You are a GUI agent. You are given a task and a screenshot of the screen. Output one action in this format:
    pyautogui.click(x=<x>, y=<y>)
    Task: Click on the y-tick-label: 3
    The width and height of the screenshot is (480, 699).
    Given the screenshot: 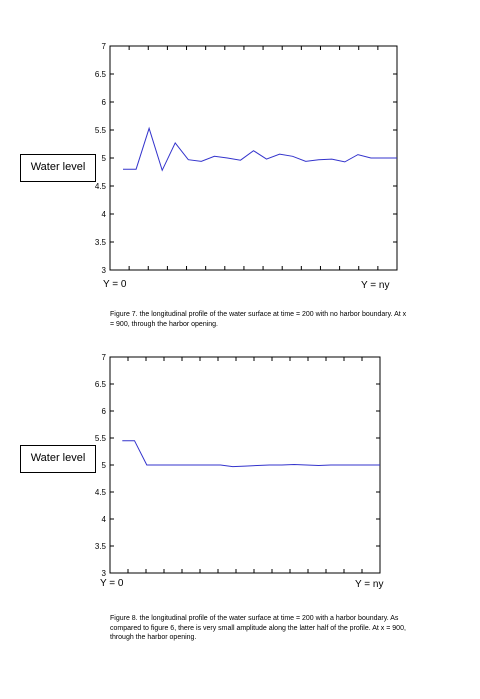 What is the action you would take?
    pyautogui.click(x=104, y=573)
    